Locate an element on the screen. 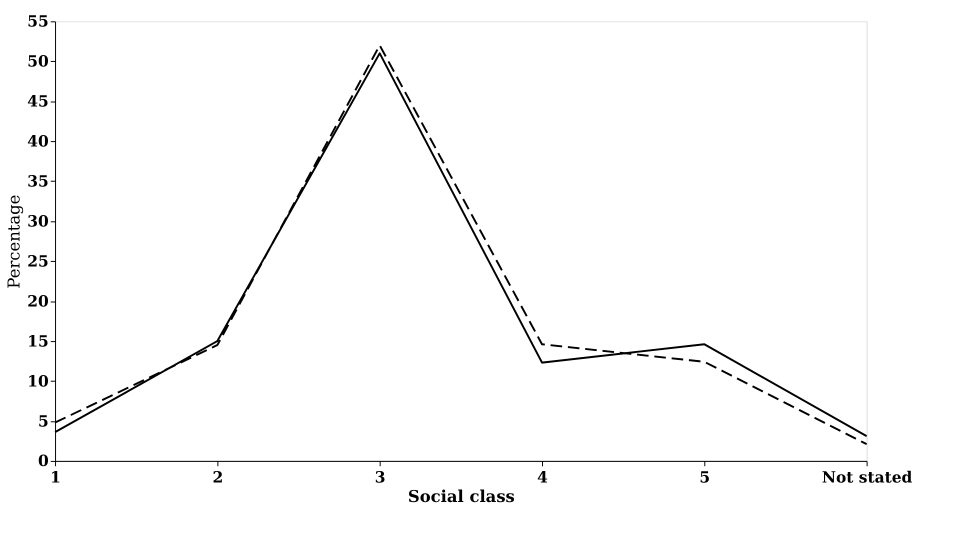 The image size is (970, 540). y-tick-label: 35 is located at coordinates (38, 180).